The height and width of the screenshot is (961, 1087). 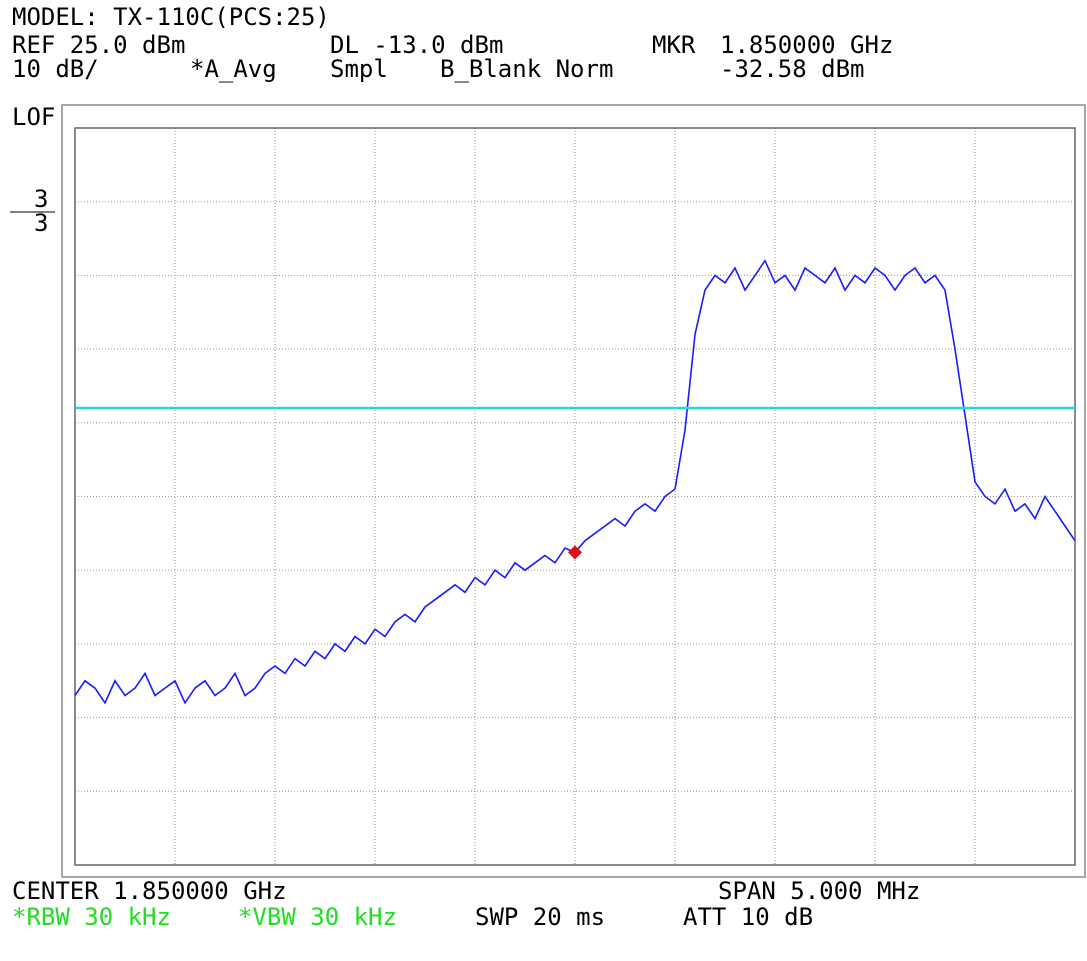 I want to click on marker-level: -32.58 dBm, so click(x=792, y=69).